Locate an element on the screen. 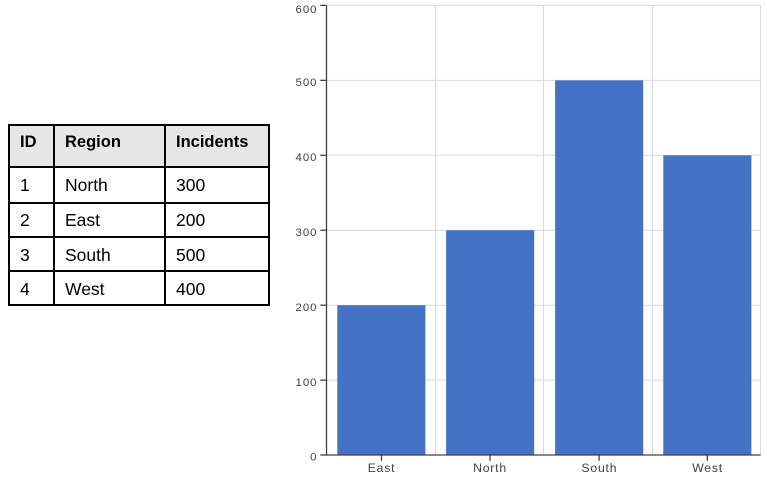 The width and height of the screenshot is (767, 478). svg-text: 500 is located at coordinates (306, 83).